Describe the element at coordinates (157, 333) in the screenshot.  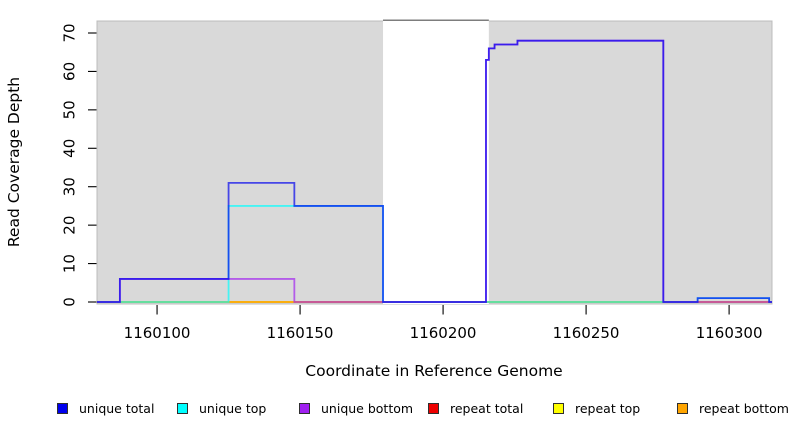
I see `x-tick-label: 1160100` at that location.